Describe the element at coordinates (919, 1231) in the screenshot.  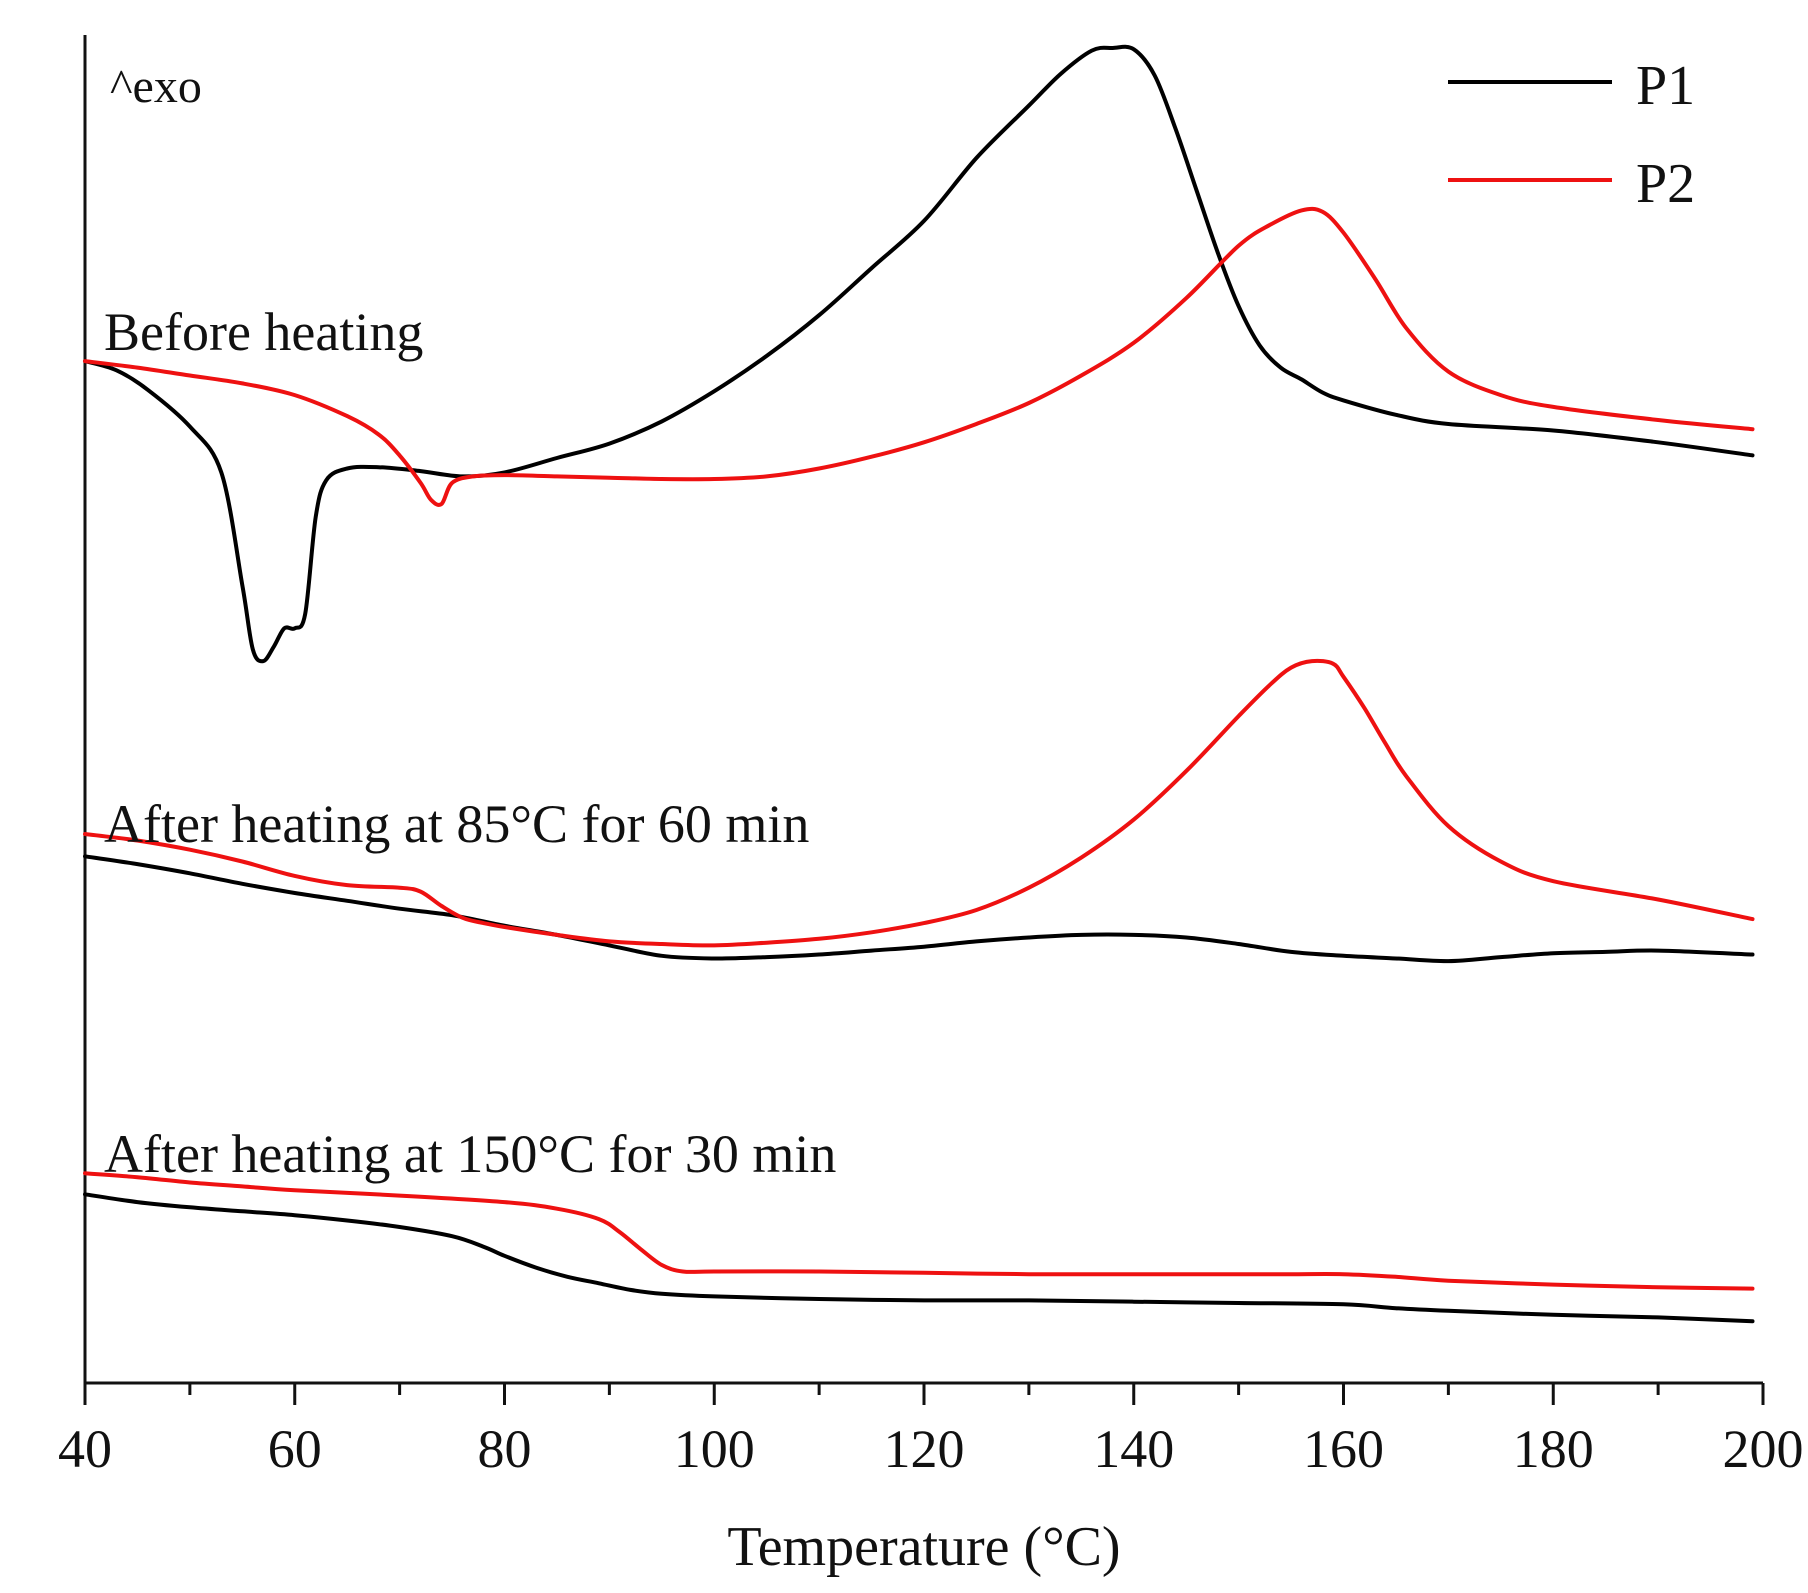
I see `series-line-p2-after-heating-at-150-c-for-30-min` at that location.